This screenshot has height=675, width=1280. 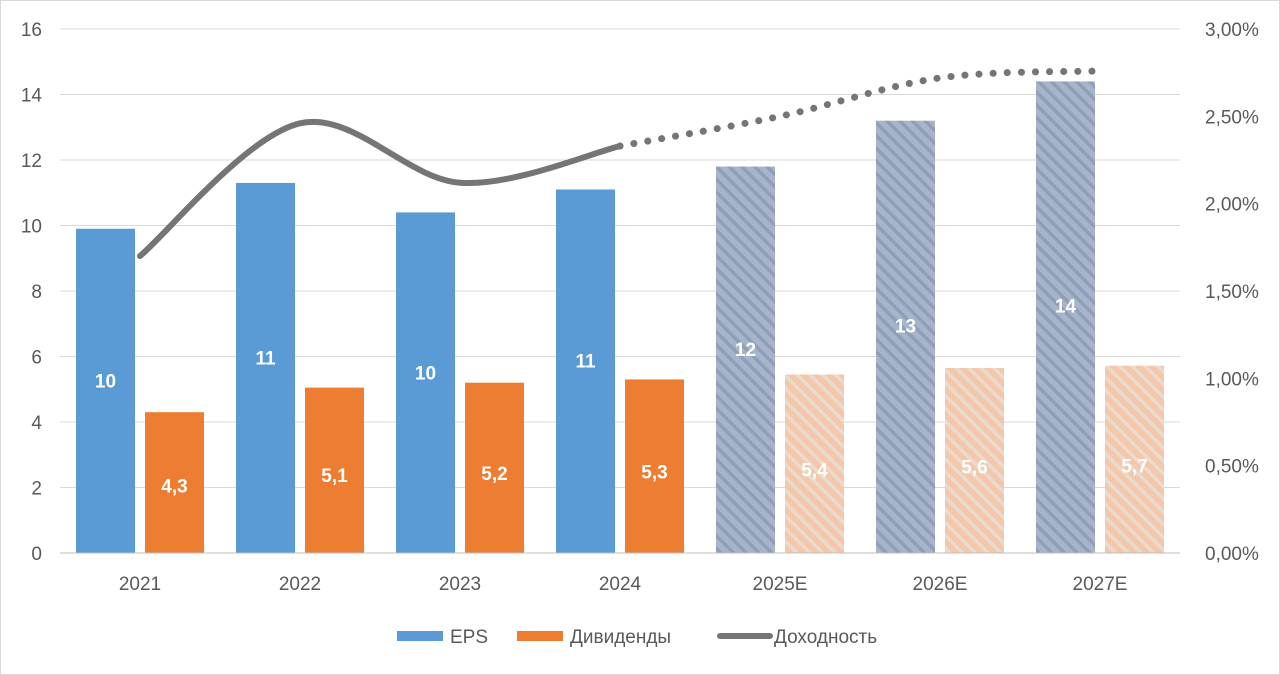 I want to click on x-tick-label: 2024, so click(x=620, y=584).